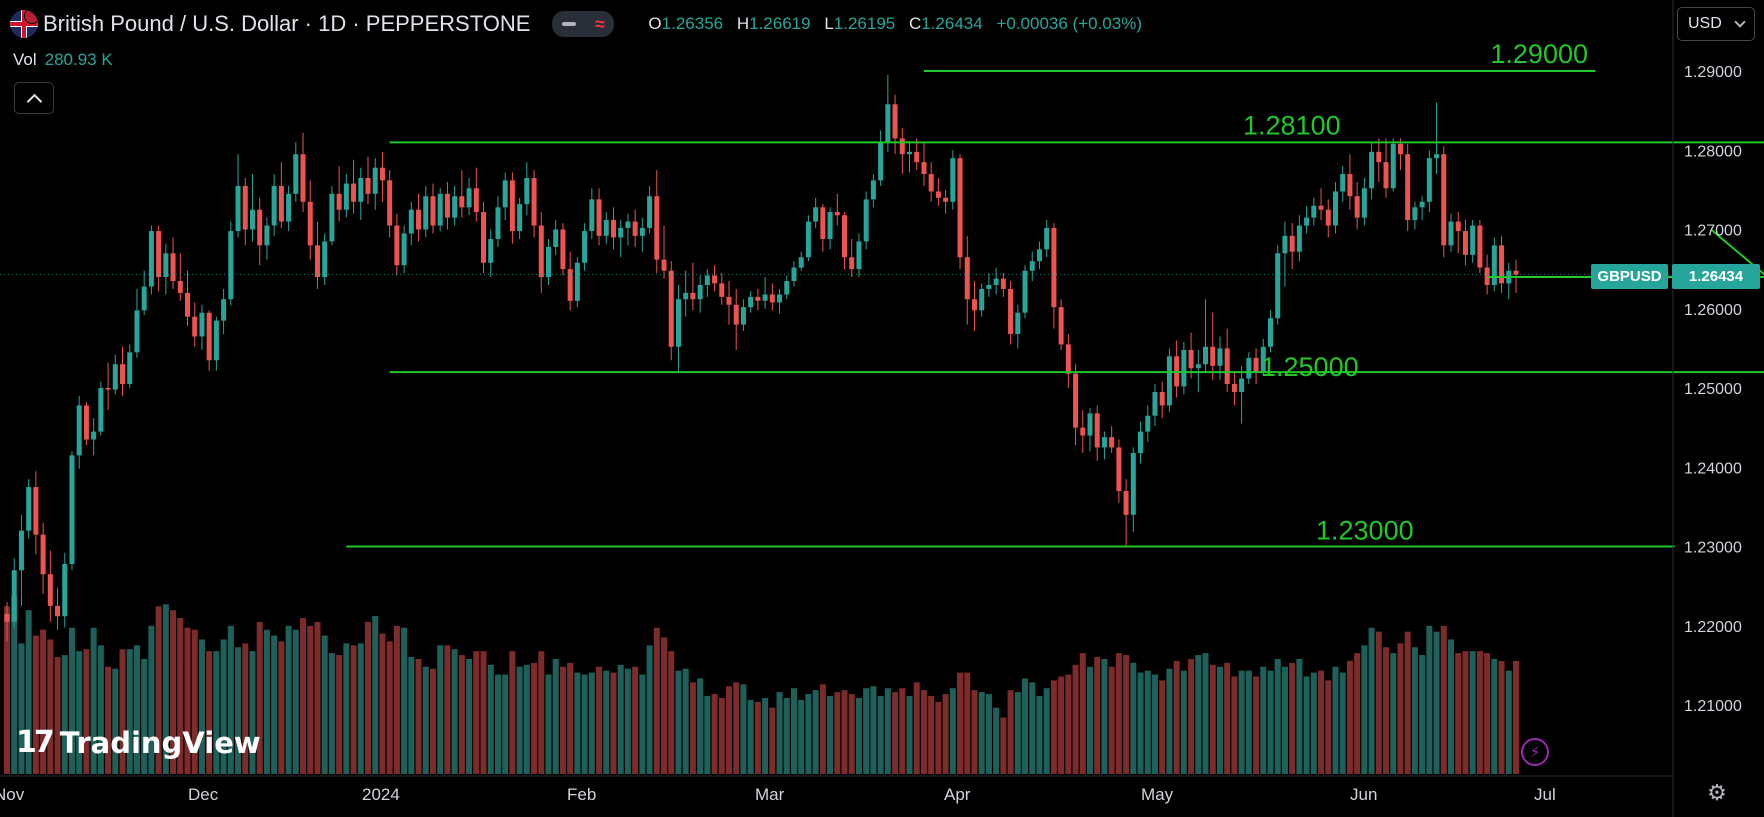  What do you see at coordinates (1535, 752) in the screenshot?
I see `lightning-icon: ⚡` at bounding box center [1535, 752].